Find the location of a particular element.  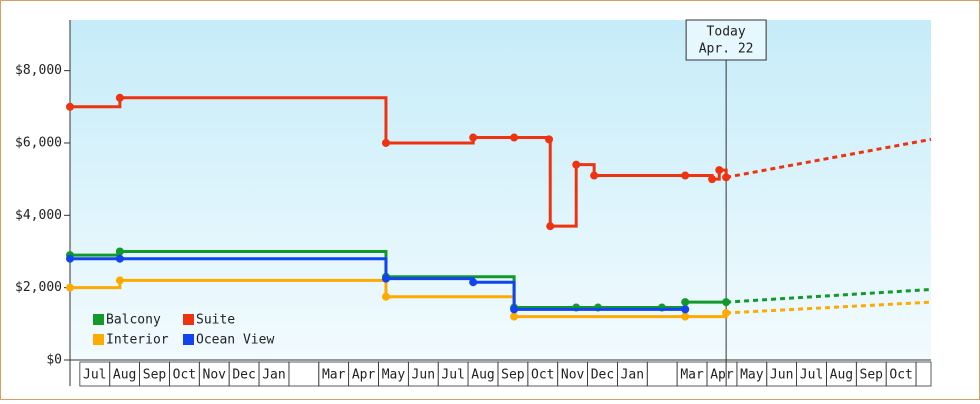

legend-label: Ocean View is located at coordinates (235, 340).